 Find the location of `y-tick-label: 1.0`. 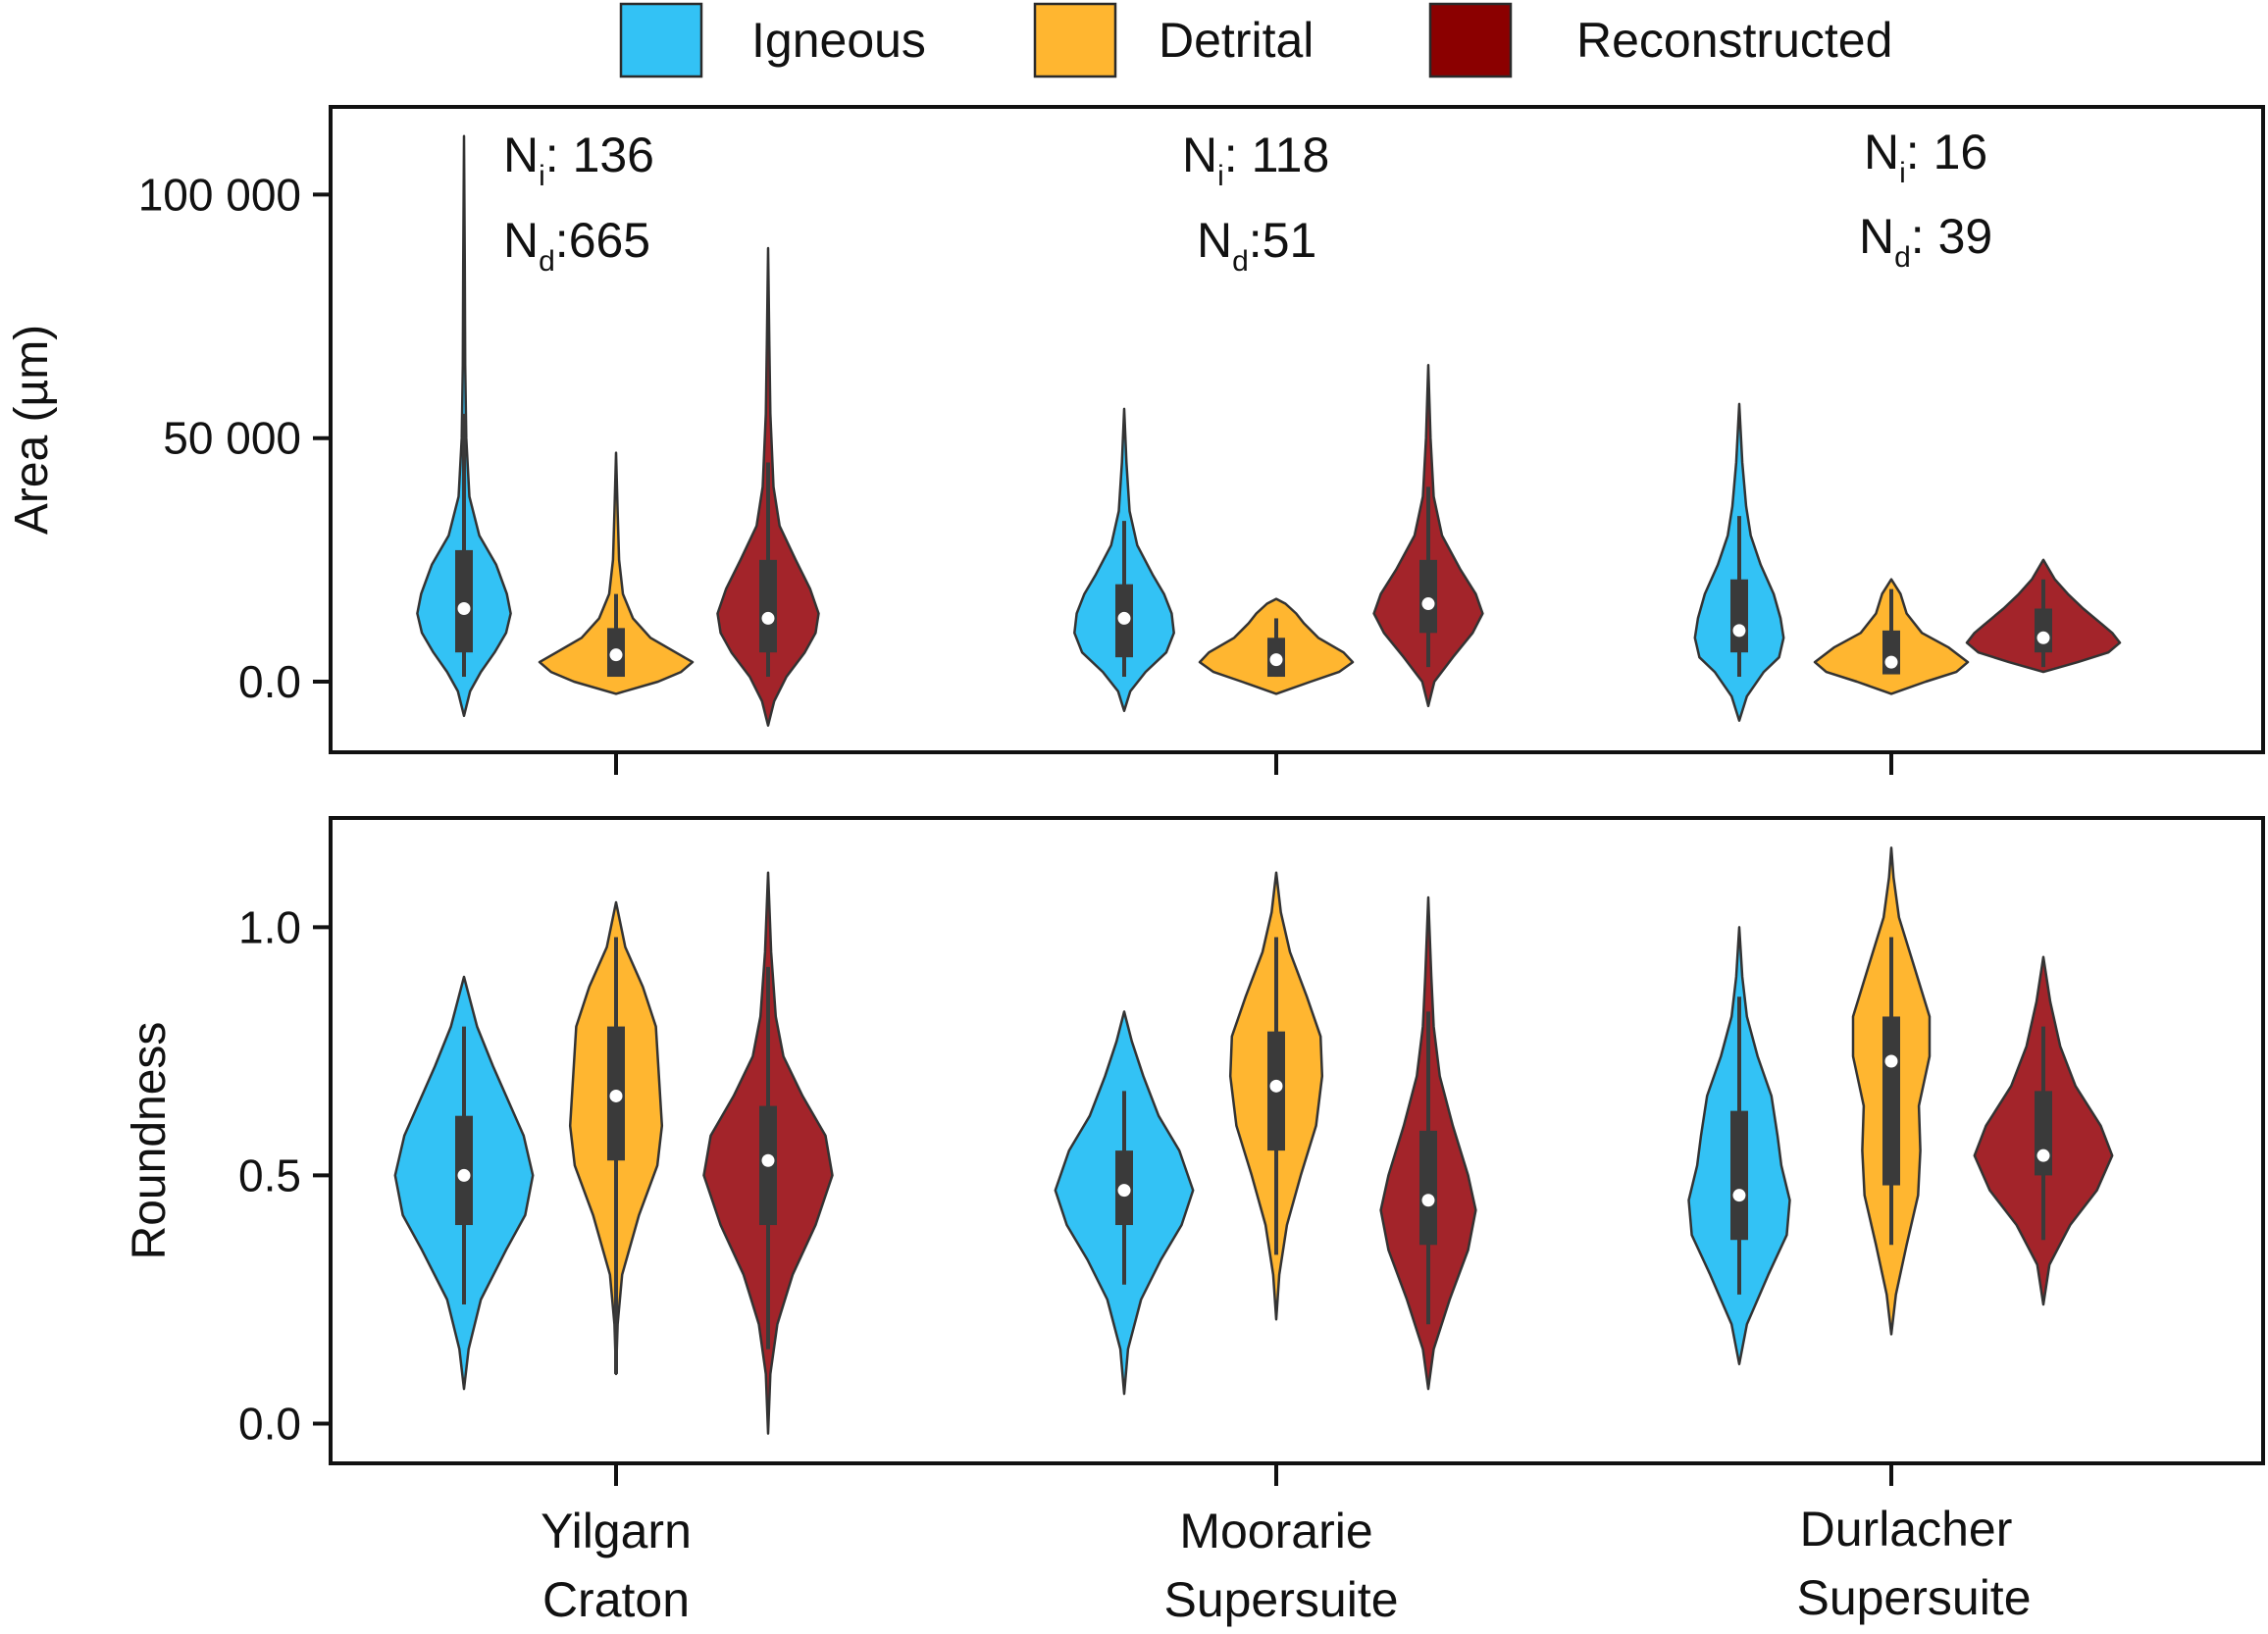

y-tick-label: 1.0 is located at coordinates (269, 927).